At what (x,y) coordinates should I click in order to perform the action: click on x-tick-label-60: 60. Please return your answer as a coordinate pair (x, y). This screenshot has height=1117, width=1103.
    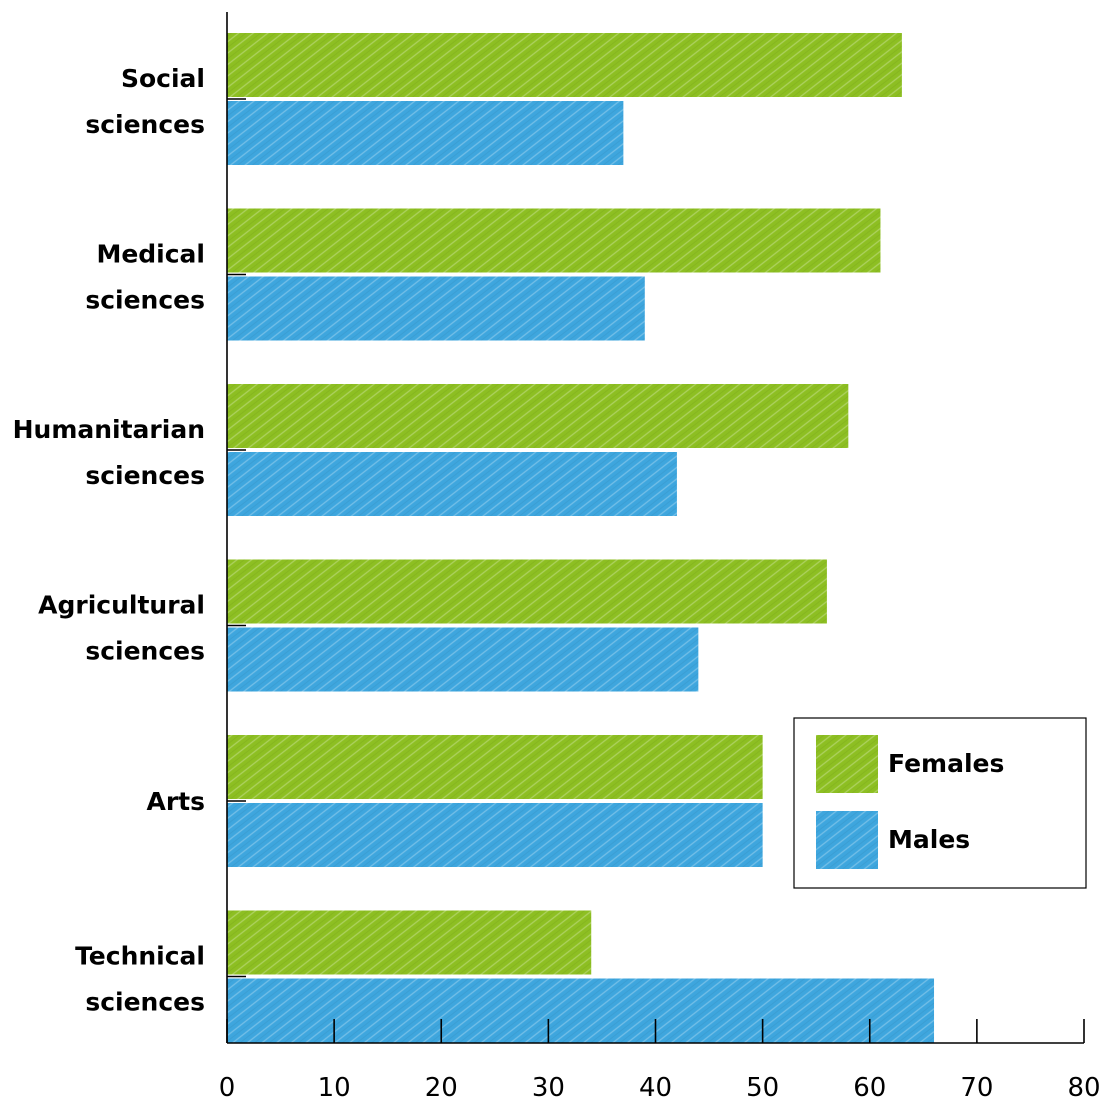
    Looking at the image, I should click on (869, 1088).